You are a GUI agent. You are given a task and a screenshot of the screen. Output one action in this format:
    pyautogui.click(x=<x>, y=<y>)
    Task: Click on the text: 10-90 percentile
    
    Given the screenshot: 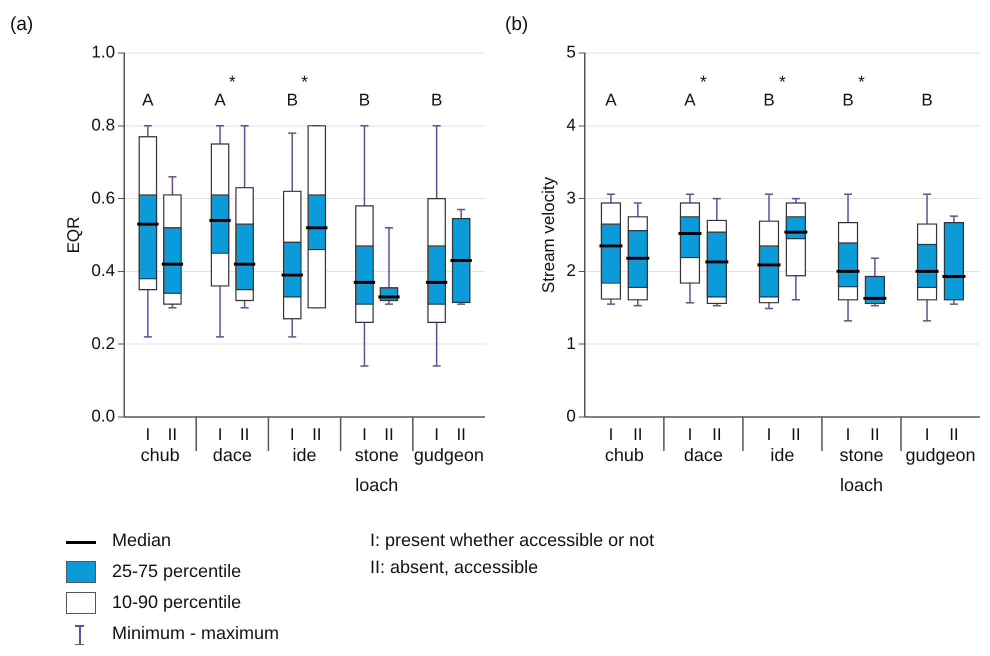 What is the action you would take?
    pyautogui.click(x=177, y=602)
    